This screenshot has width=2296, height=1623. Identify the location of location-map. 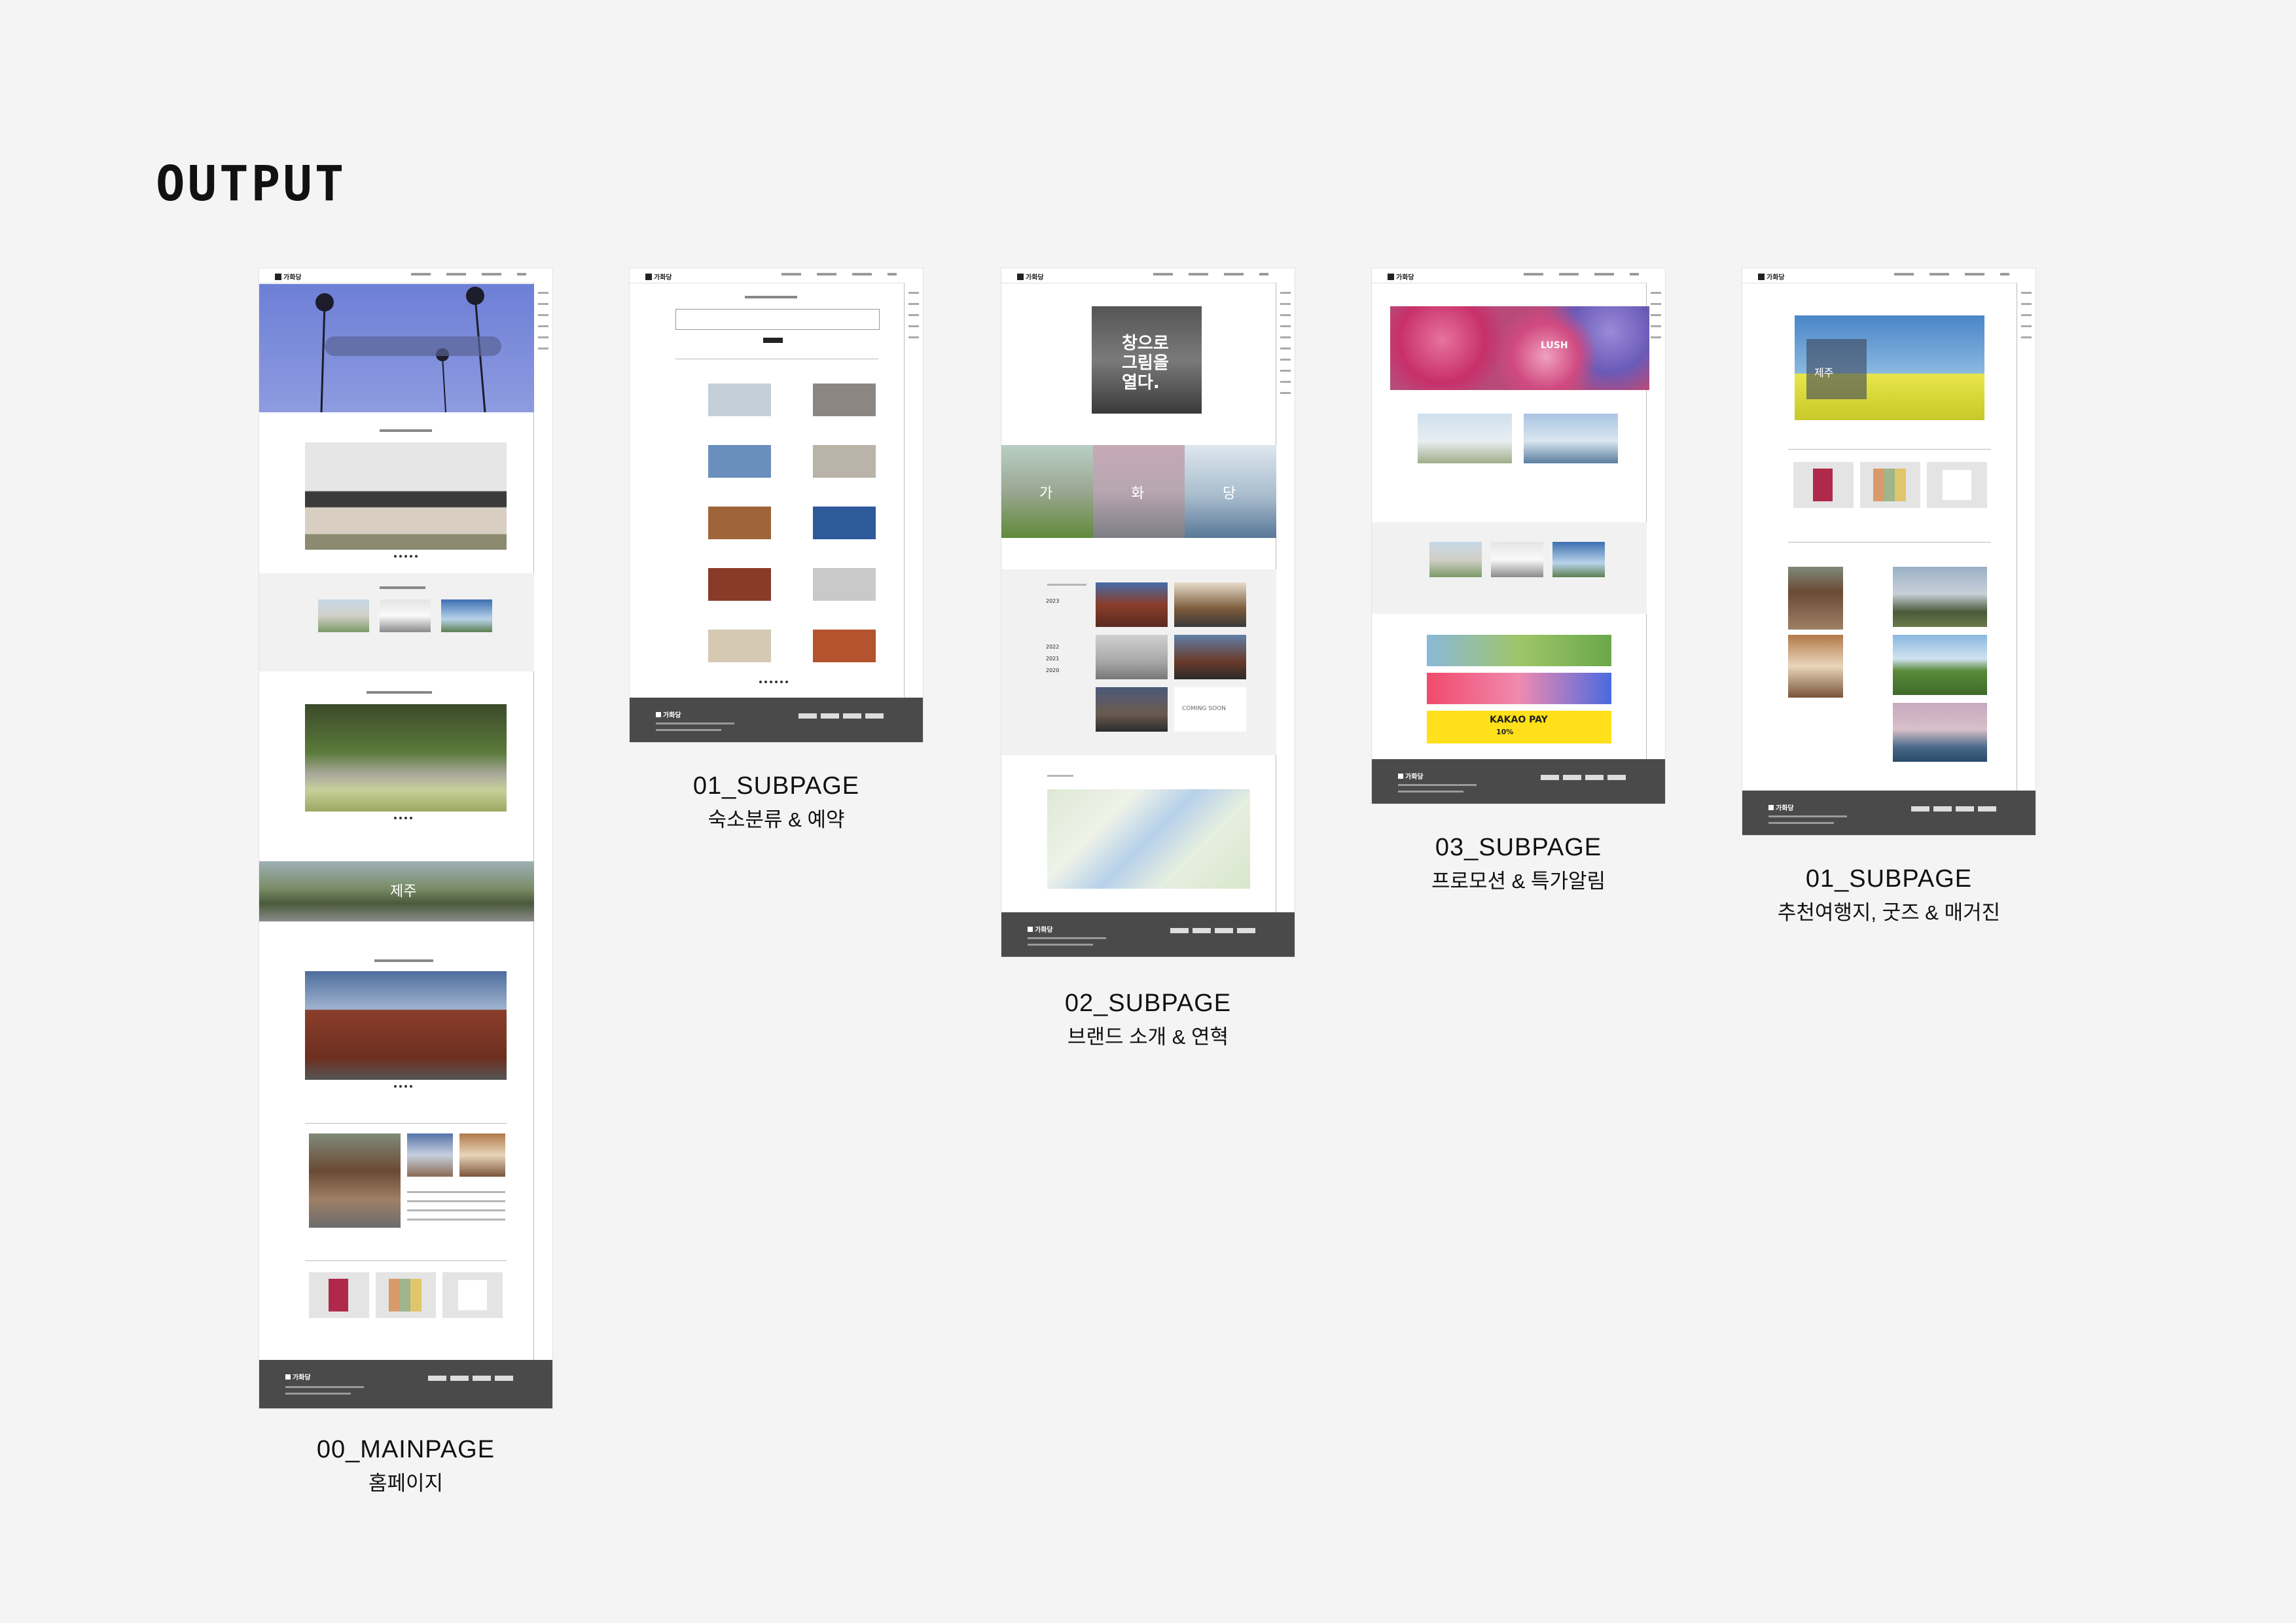
(1148, 839).